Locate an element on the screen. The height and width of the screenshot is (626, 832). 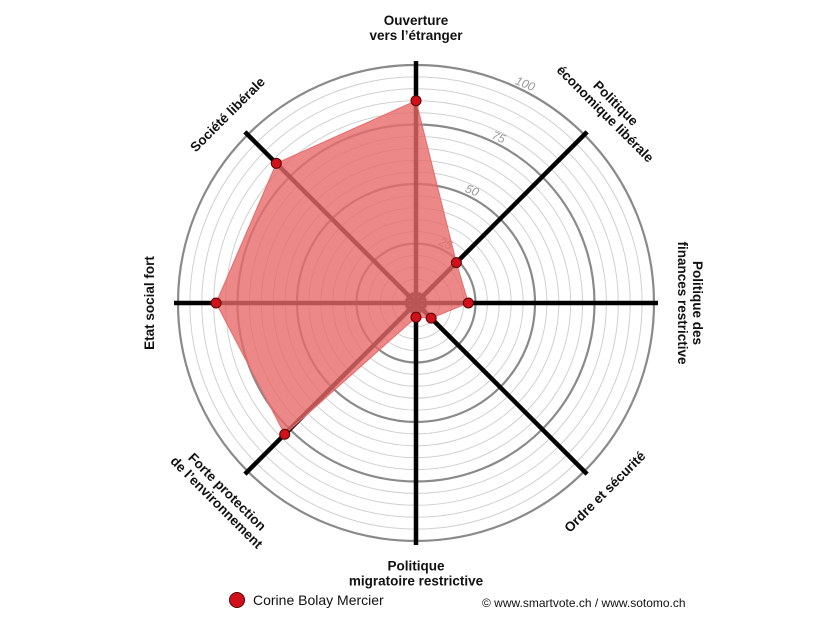
credit-text: © www.smartvote.ch / www.sotomo.ch is located at coordinates (584, 603).